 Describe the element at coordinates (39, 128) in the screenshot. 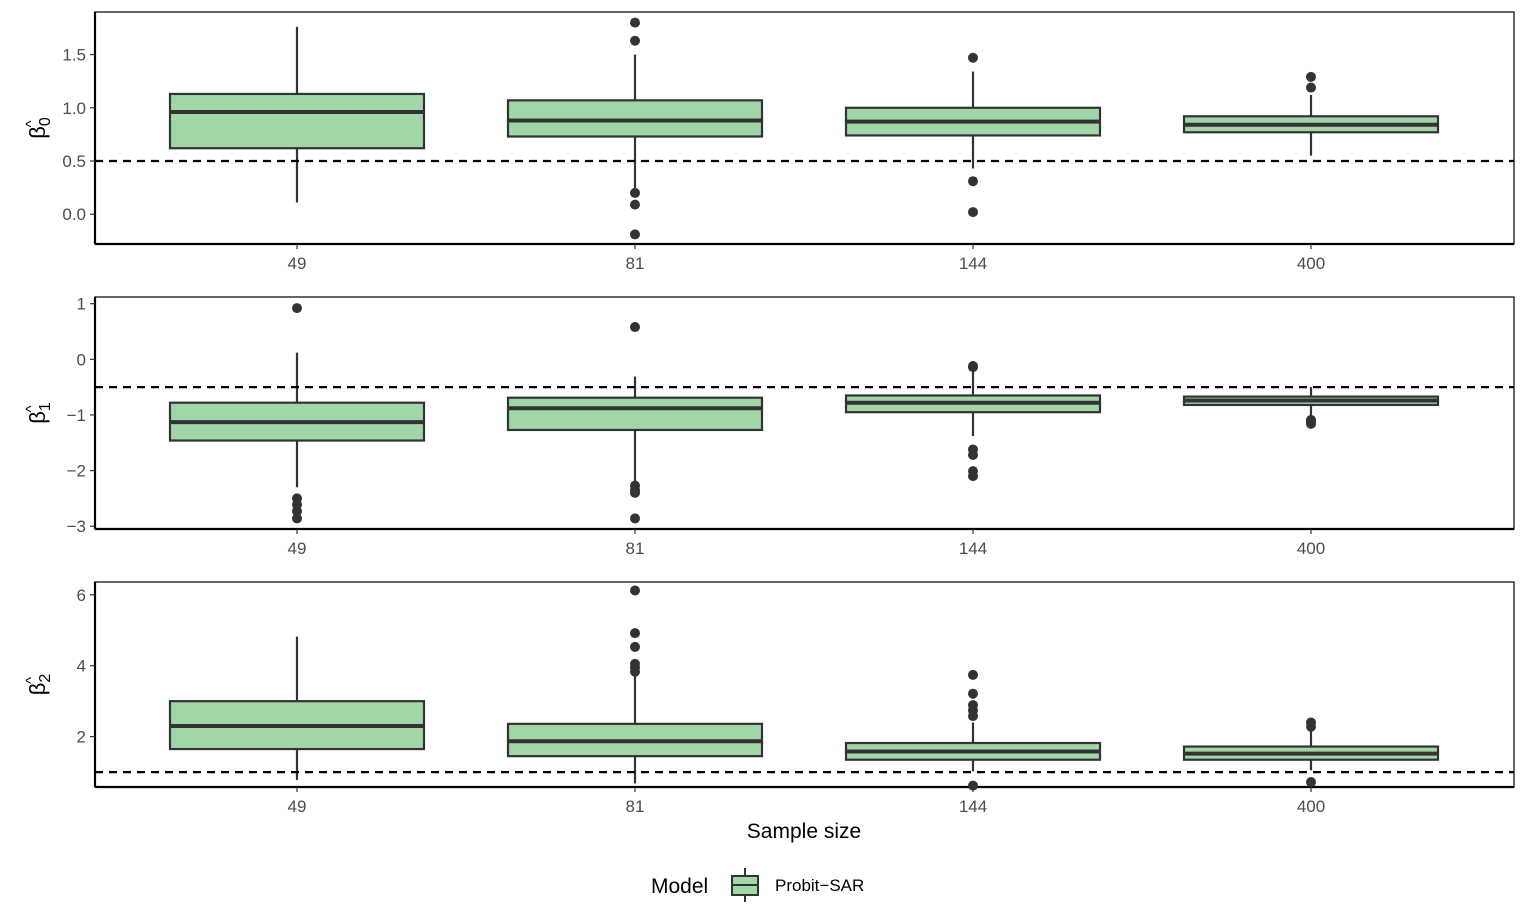

I see `y-axis-title: β0` at that location.